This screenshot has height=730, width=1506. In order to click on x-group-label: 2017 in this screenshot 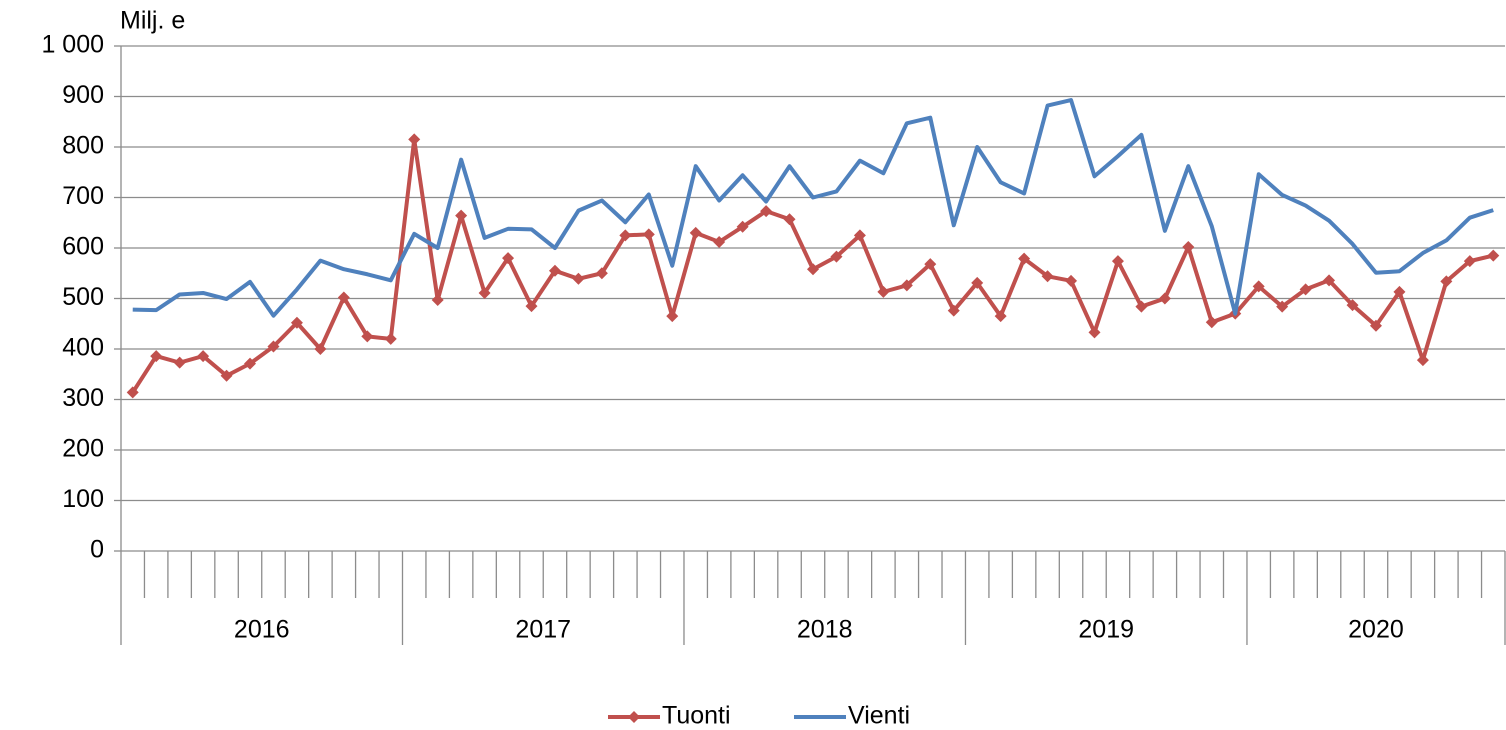, I will do `click(543, 630)`.